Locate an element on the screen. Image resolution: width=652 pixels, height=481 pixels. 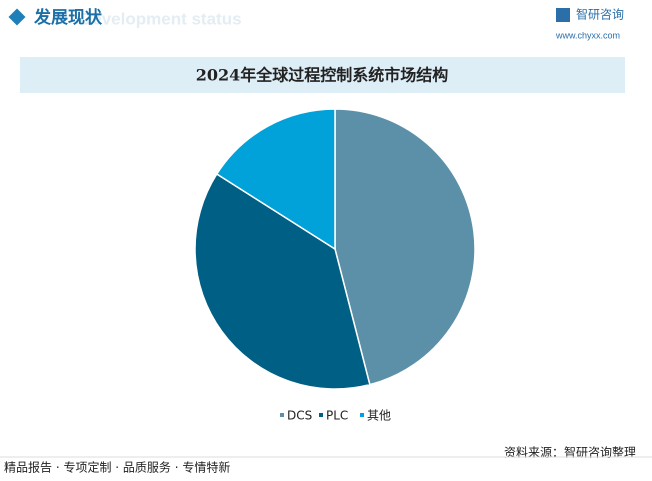
legend-label: 其他 is located at coordinates (379, 416).